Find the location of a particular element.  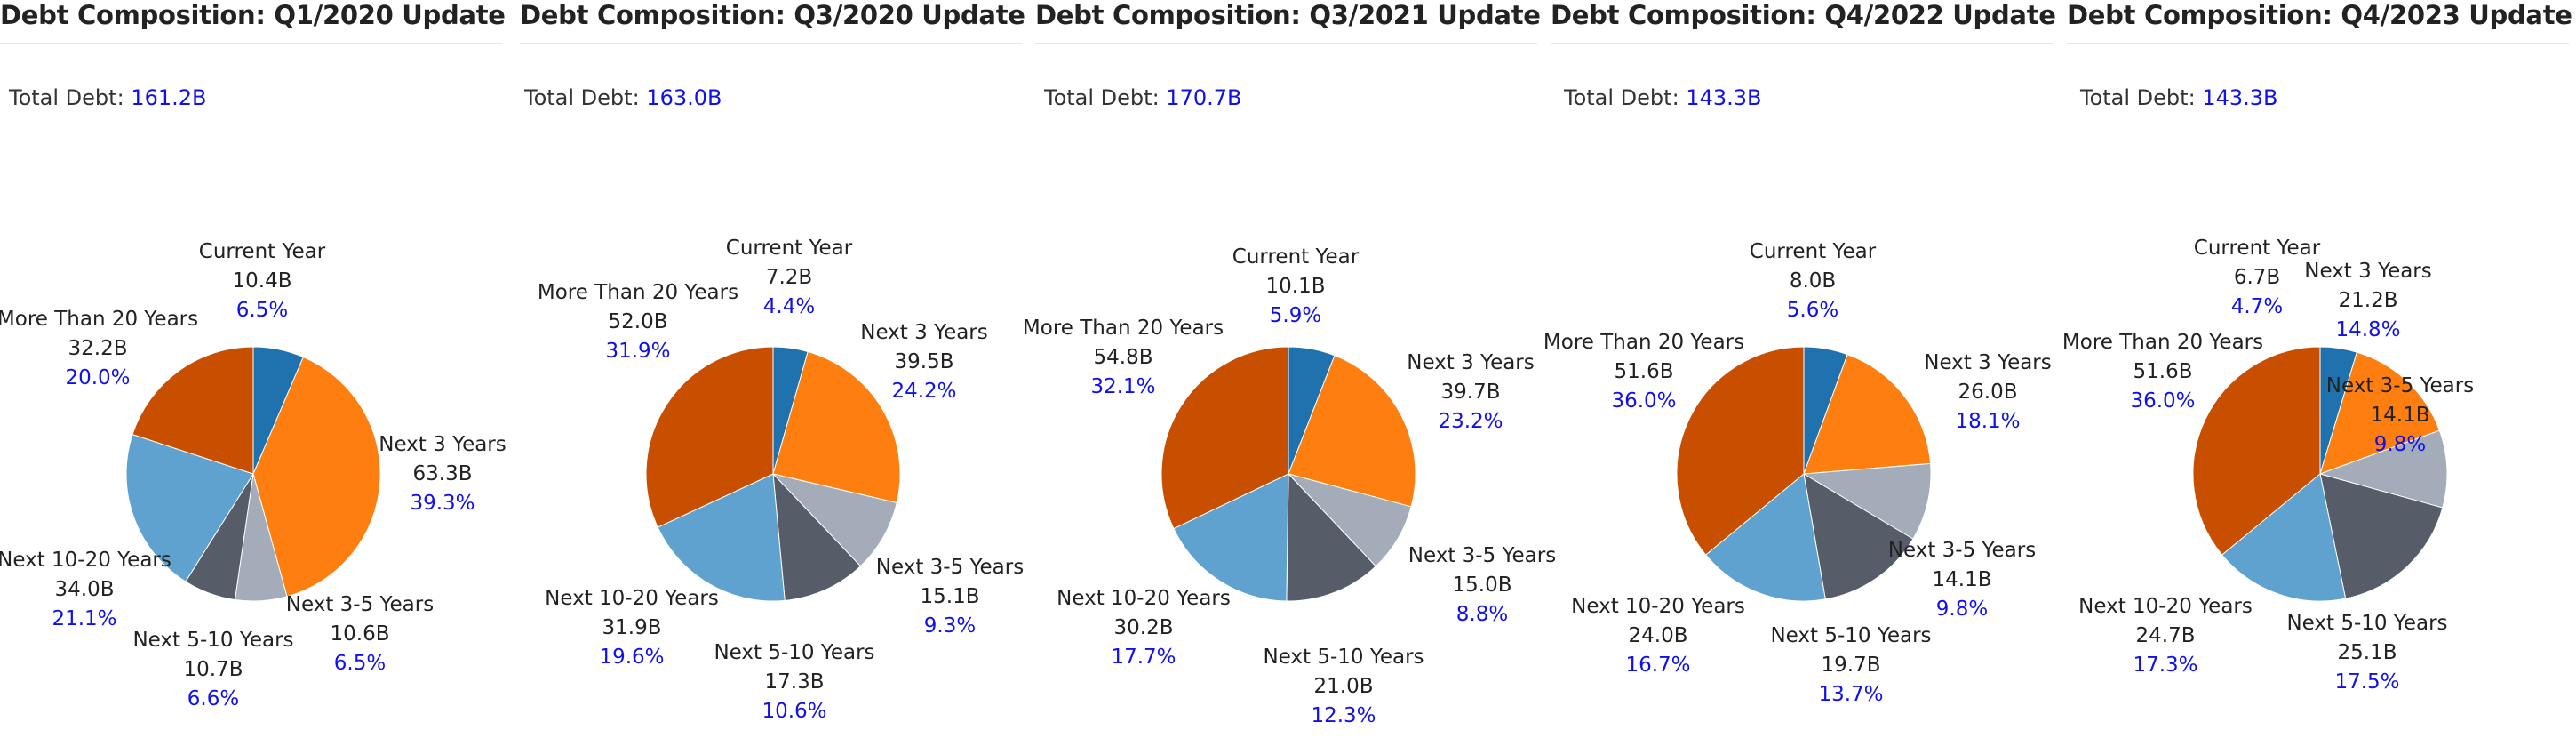

slice-value-label: 15.1B is located at coordinates (950, 596).